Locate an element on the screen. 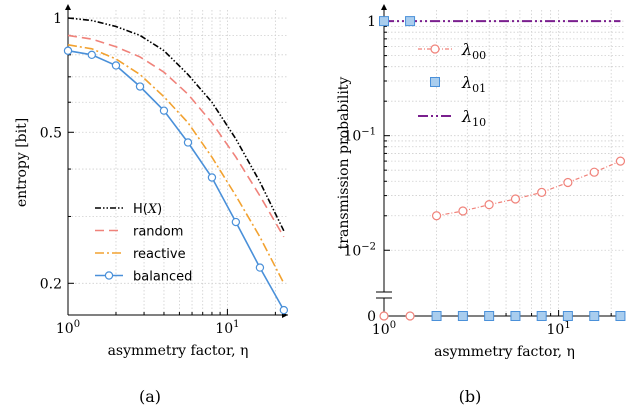 The image size is (644, 412). legend-label: λ01 is located at coordinates (473, 84).